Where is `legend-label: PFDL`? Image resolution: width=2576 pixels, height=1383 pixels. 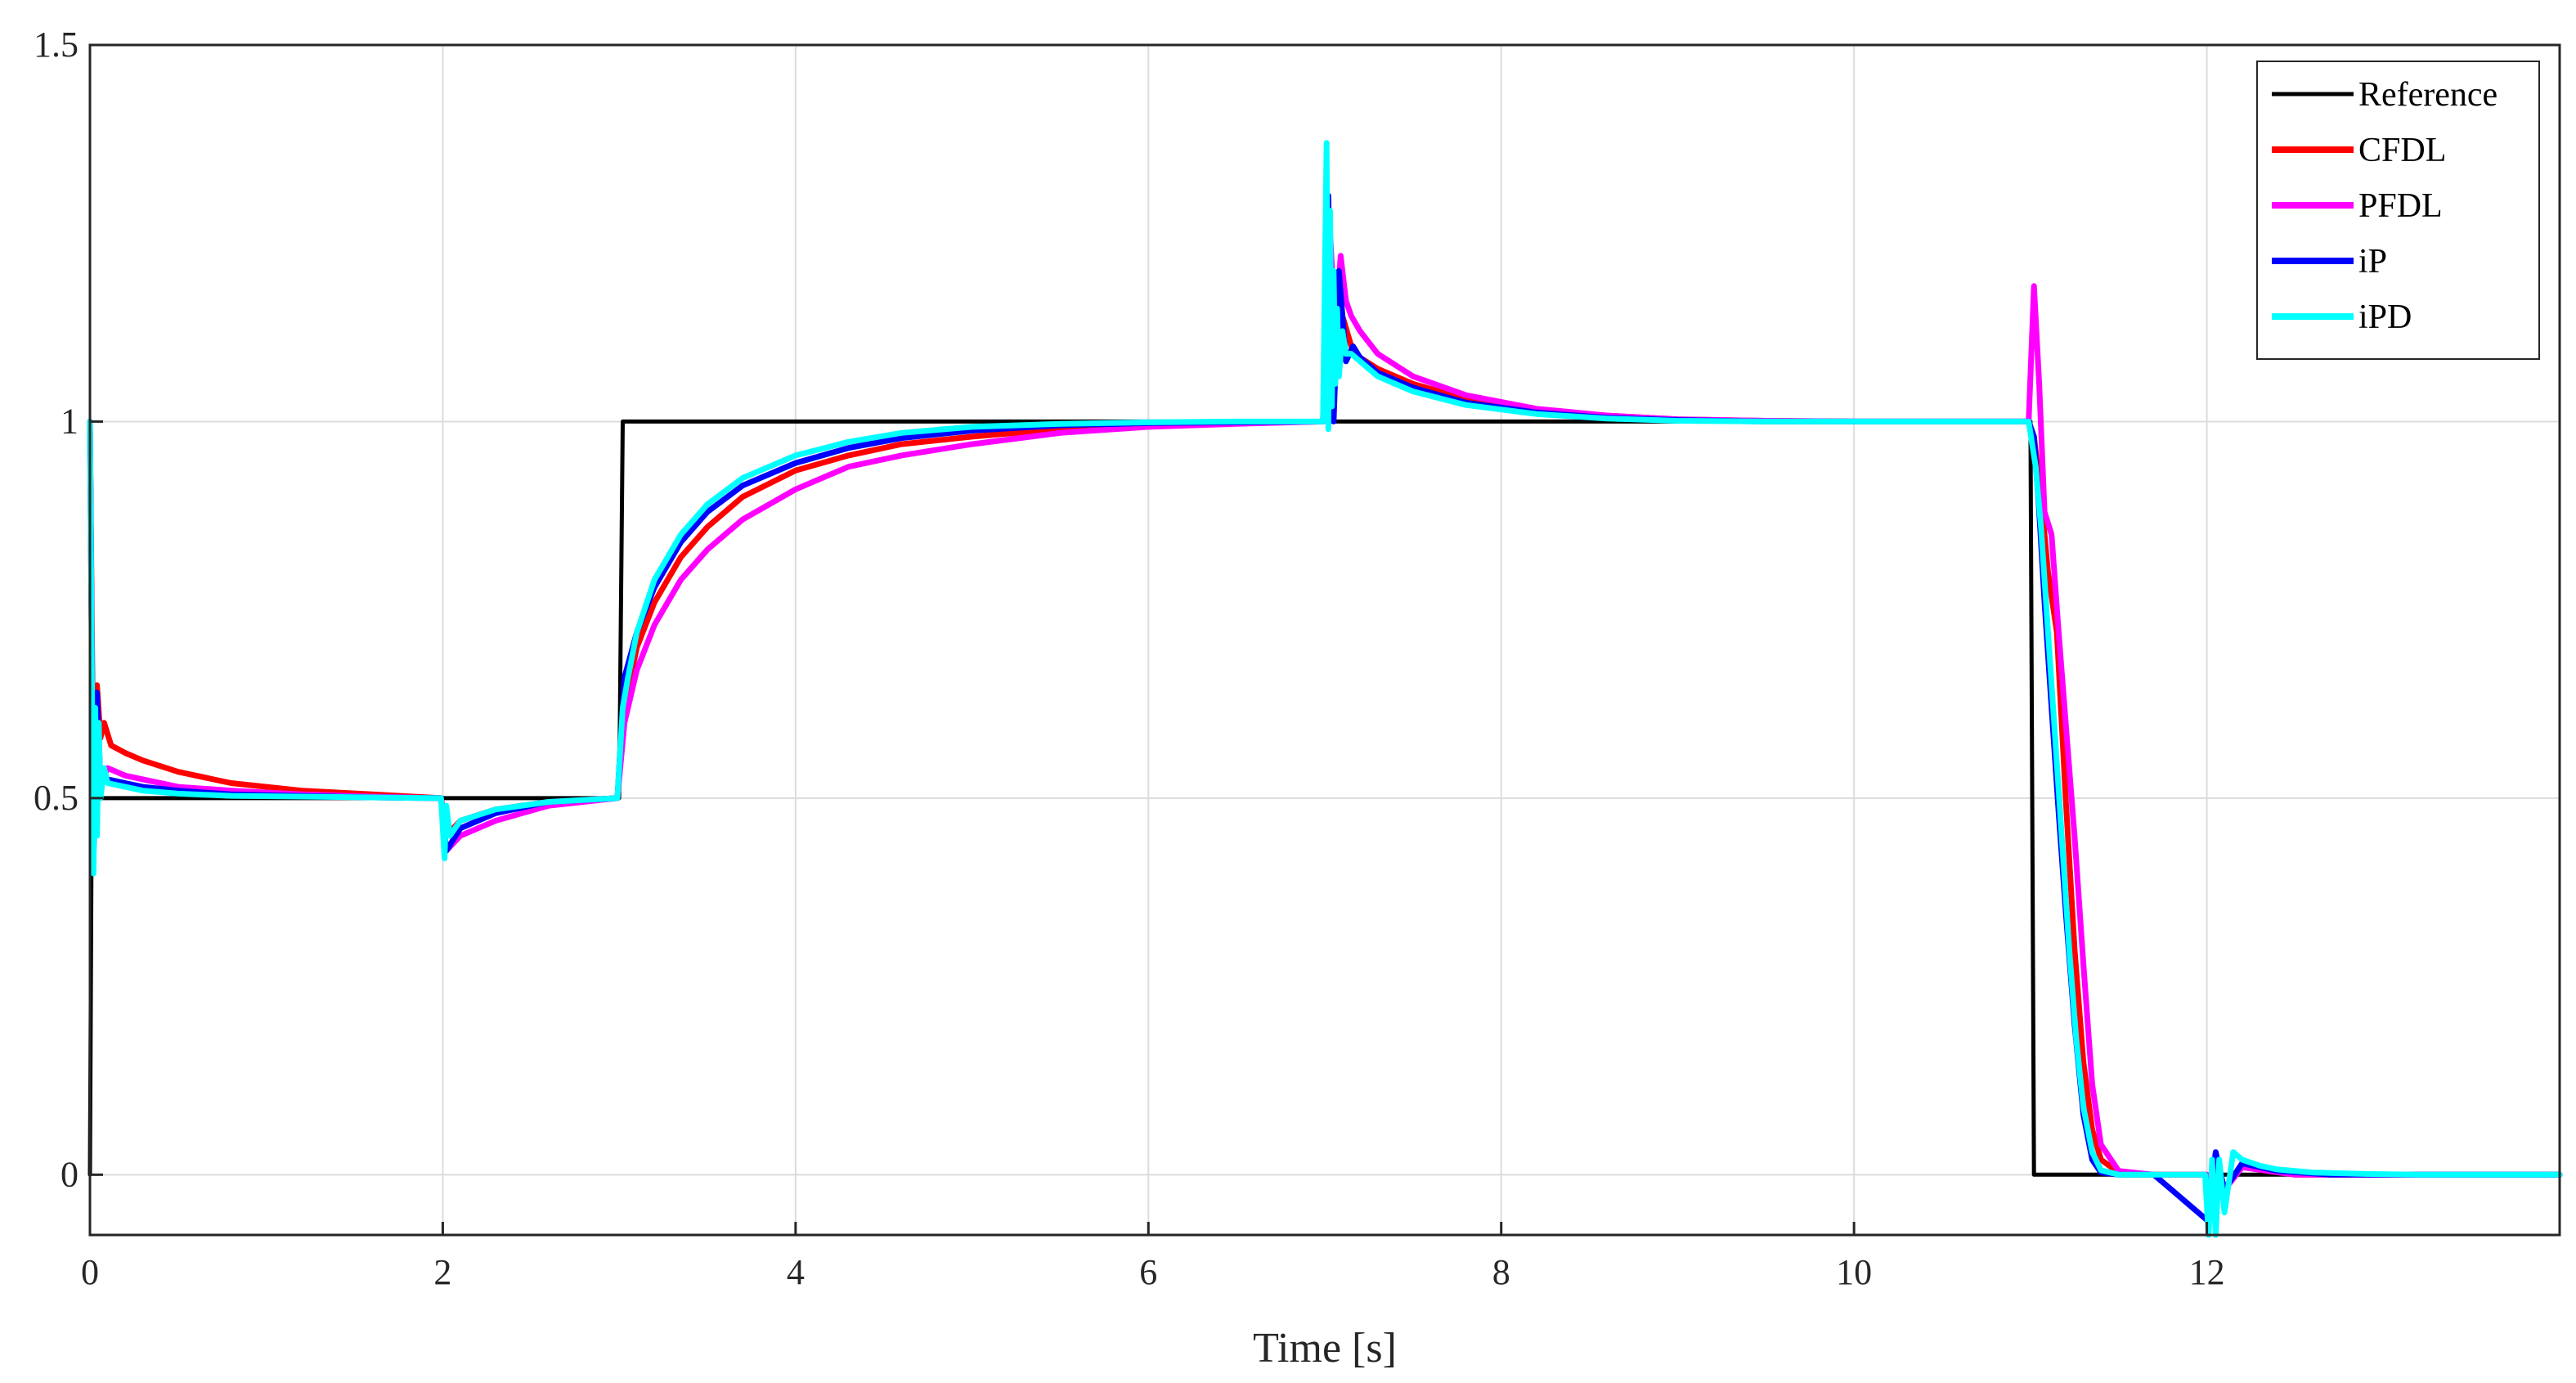
legend-label: PFDL is located at coordinates (2400, 206).